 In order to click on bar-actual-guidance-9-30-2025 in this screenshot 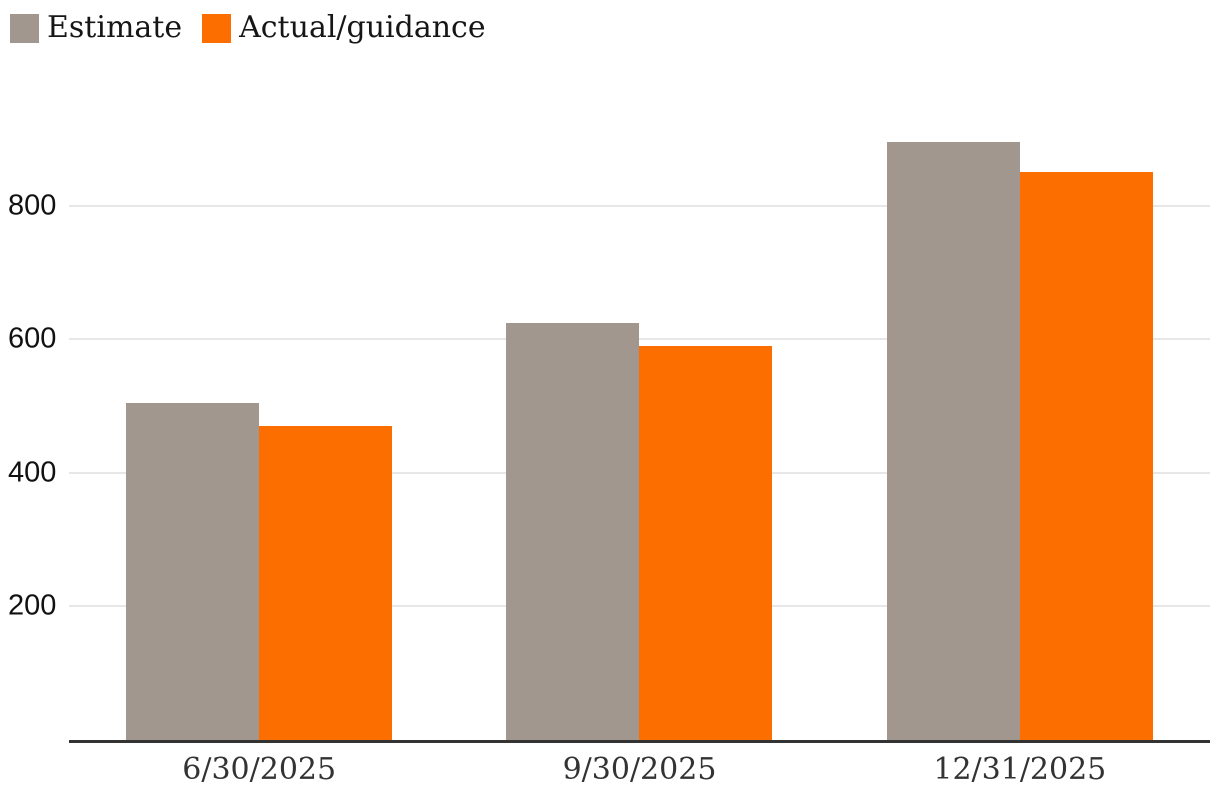, I will do `click(706, 543)`.